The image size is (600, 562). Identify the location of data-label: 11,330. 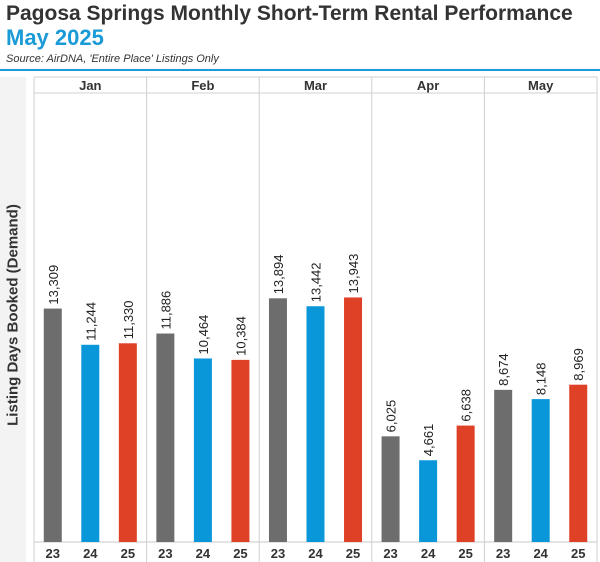
(128, 319).